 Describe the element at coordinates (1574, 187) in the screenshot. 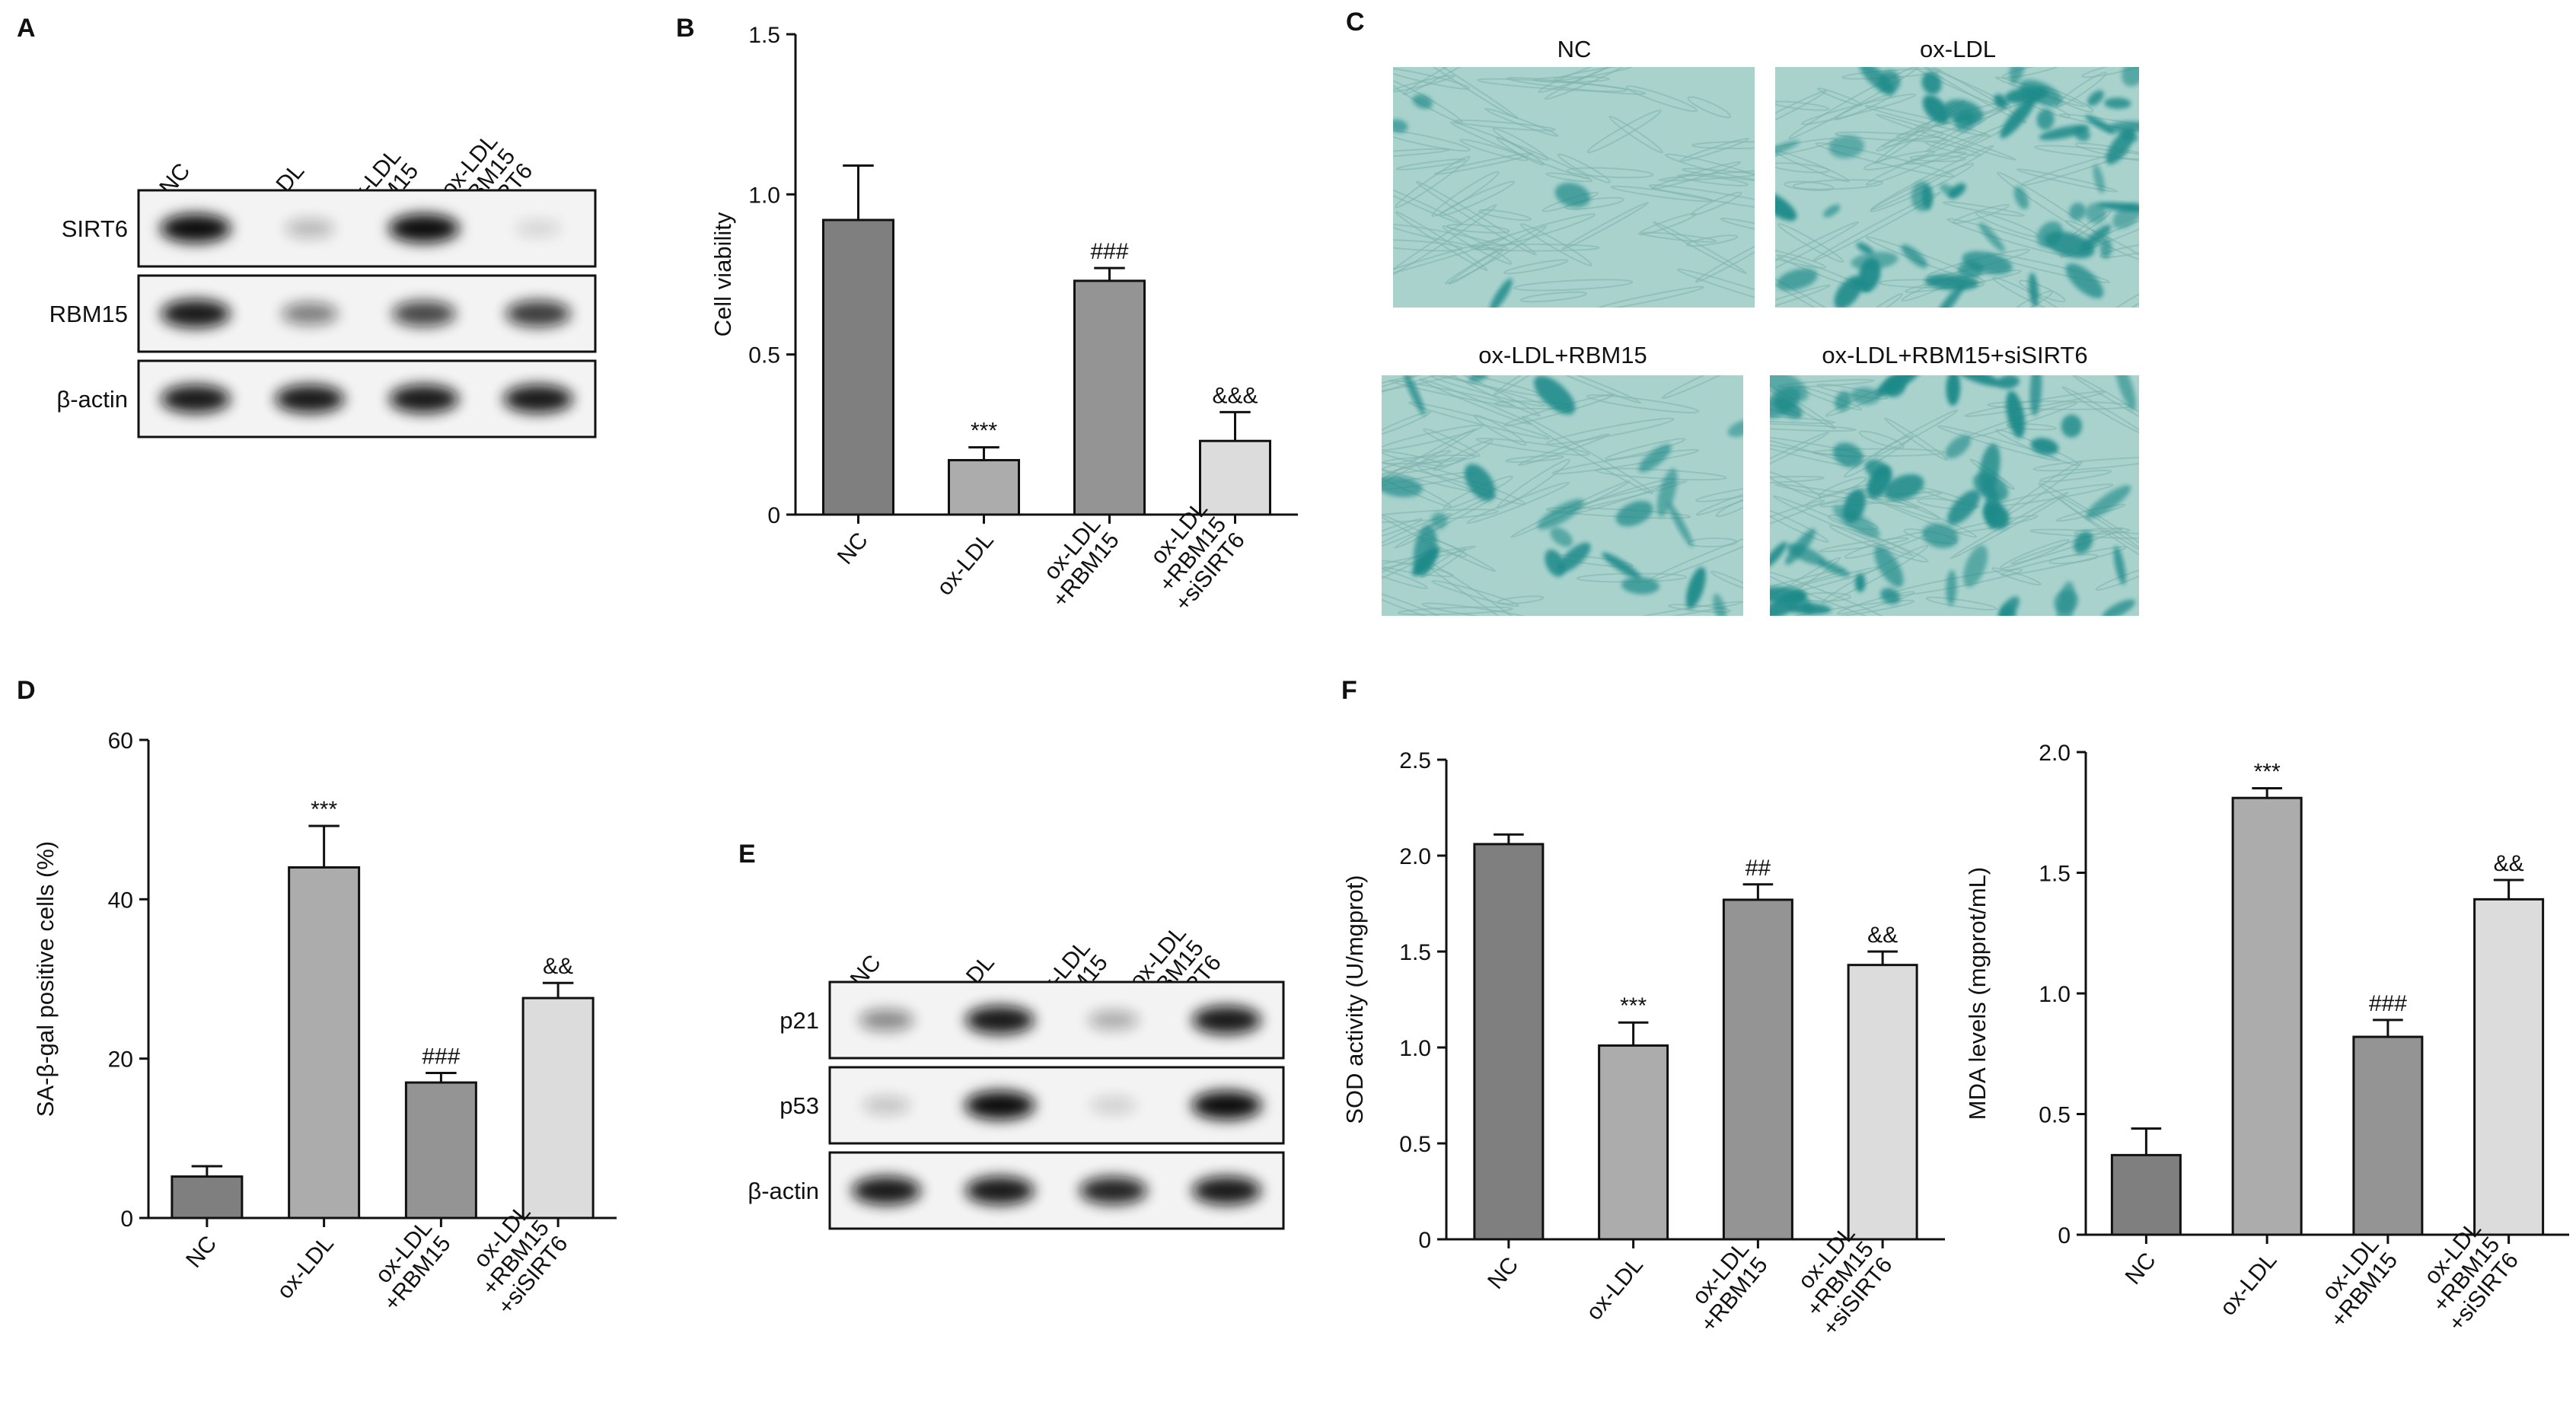

I see `micrograph-nc` at that location.